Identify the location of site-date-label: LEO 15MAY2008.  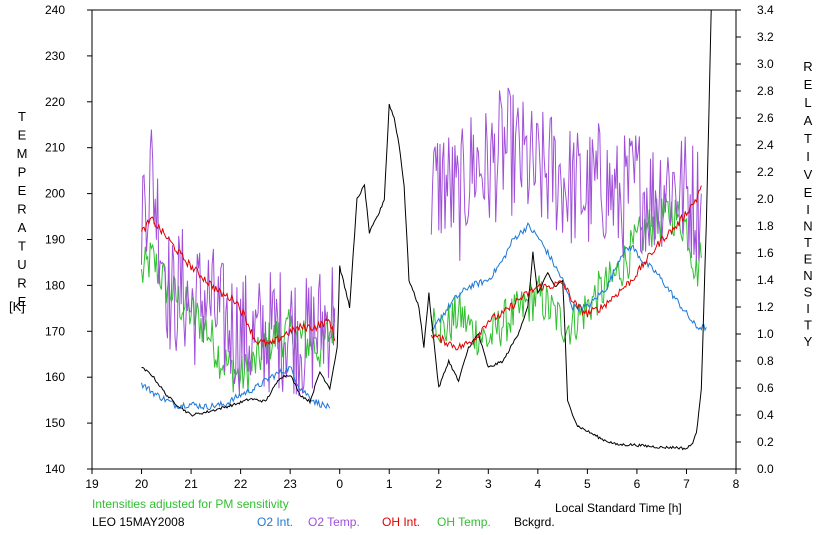
(138, 522).